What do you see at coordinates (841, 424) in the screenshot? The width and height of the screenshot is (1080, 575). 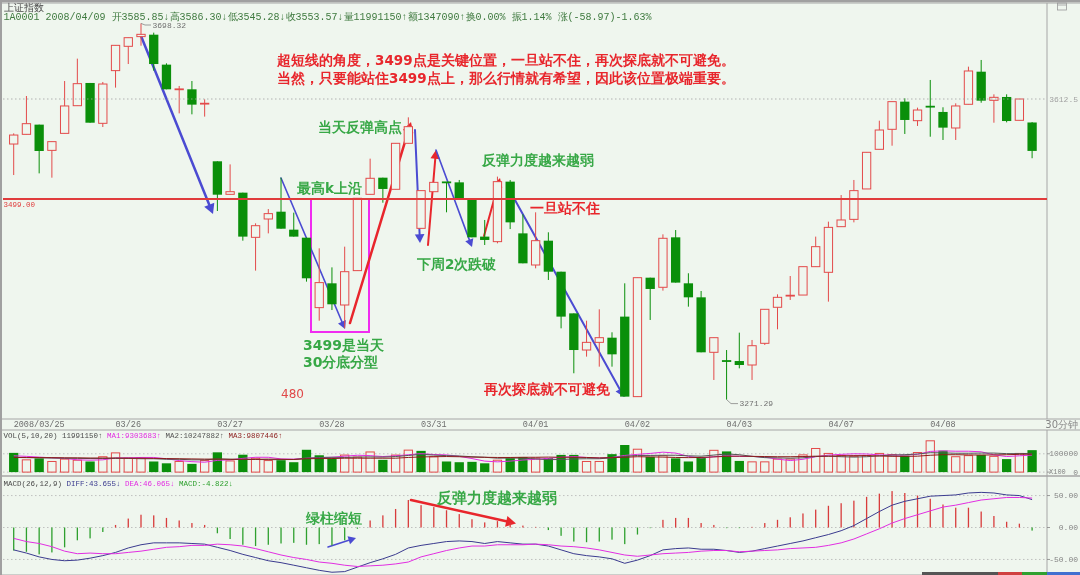 I see `x-tick-label: 04/07` at bounding box center [841, 424].